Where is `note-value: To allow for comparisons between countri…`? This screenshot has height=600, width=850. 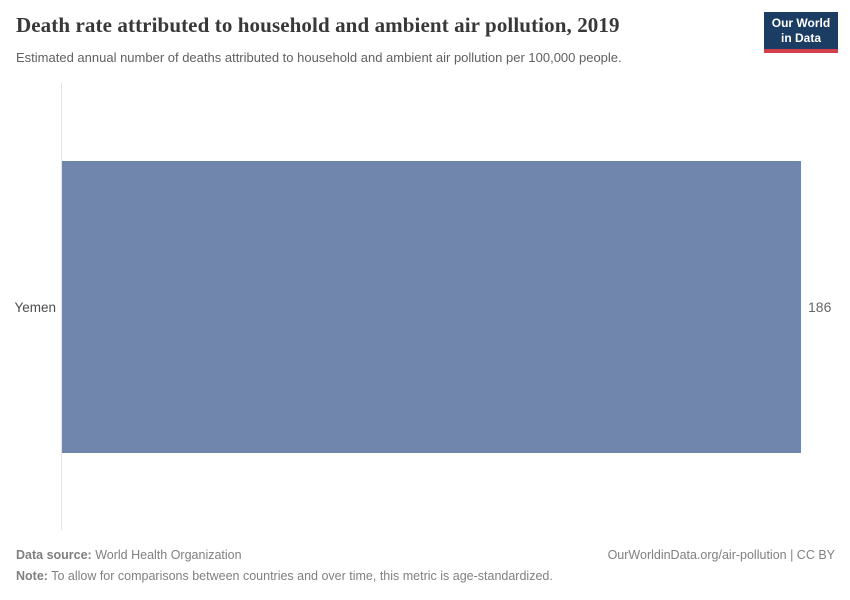
note-value: To allow for comparisons between countri… is located at coordinates (300, 576).